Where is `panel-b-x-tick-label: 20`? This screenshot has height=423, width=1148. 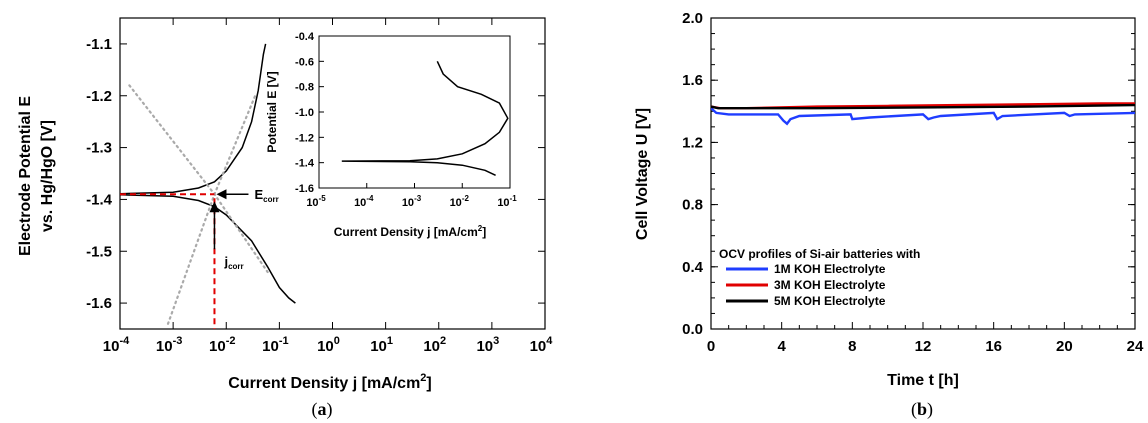 panel-b-x-tick-label: 20 is located at coordinates (1064, 346).